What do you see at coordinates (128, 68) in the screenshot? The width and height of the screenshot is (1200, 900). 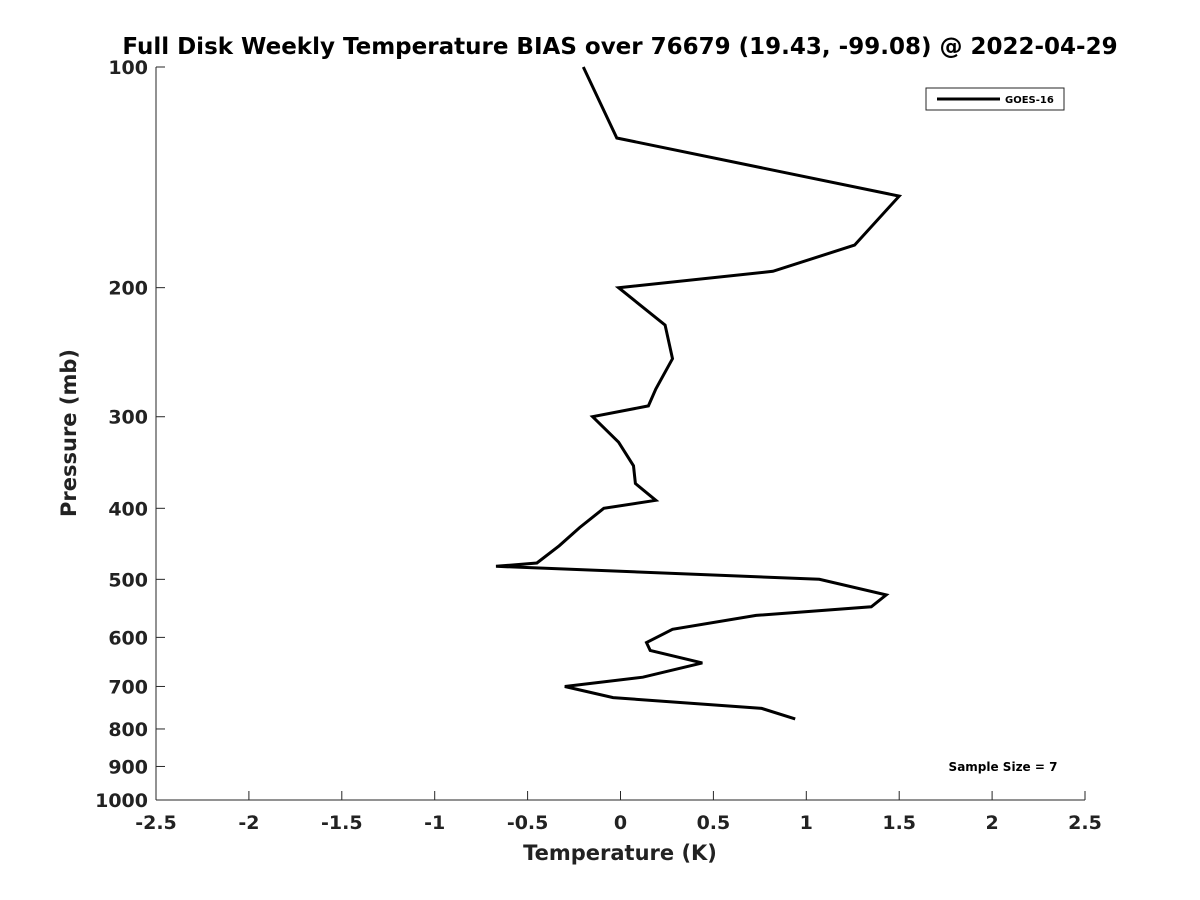 I see `y-tick-label: 100` at bounding box center [128, 68].